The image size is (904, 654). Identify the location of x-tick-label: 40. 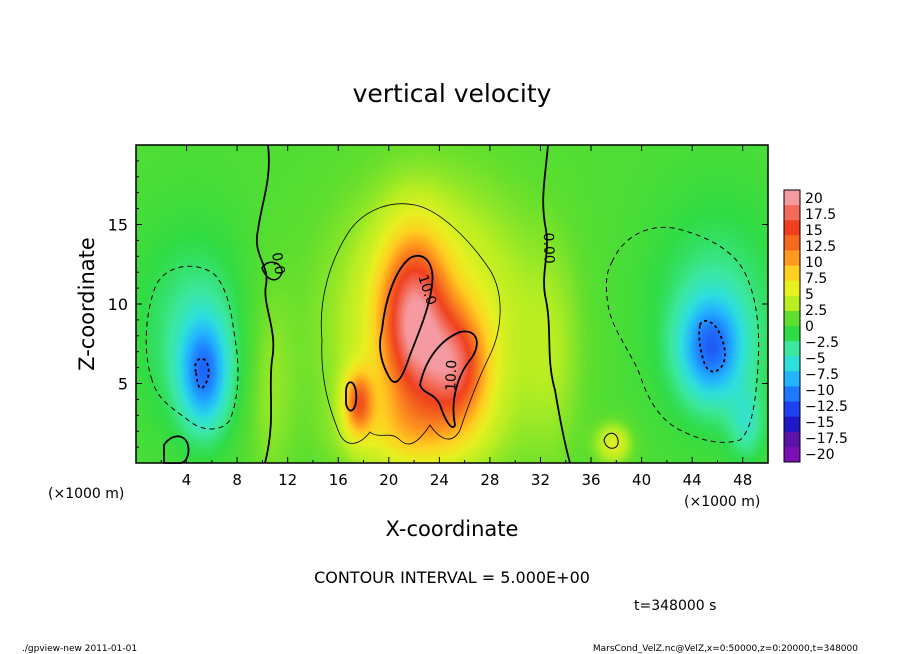
(641, 480).